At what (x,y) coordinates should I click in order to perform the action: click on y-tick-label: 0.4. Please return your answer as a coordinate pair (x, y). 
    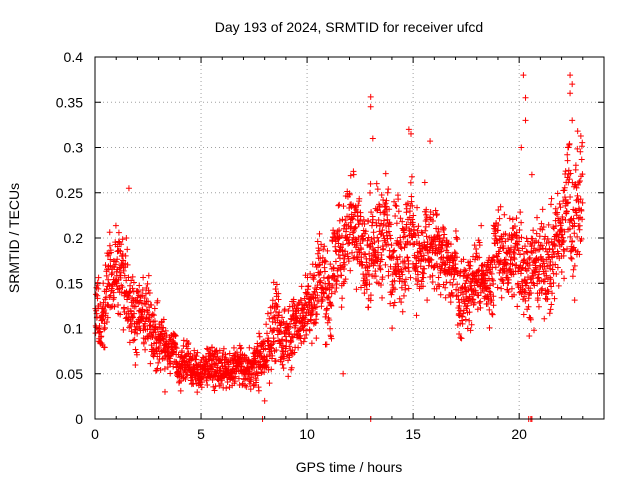
    Looking at the image, I should click on (74, 57).